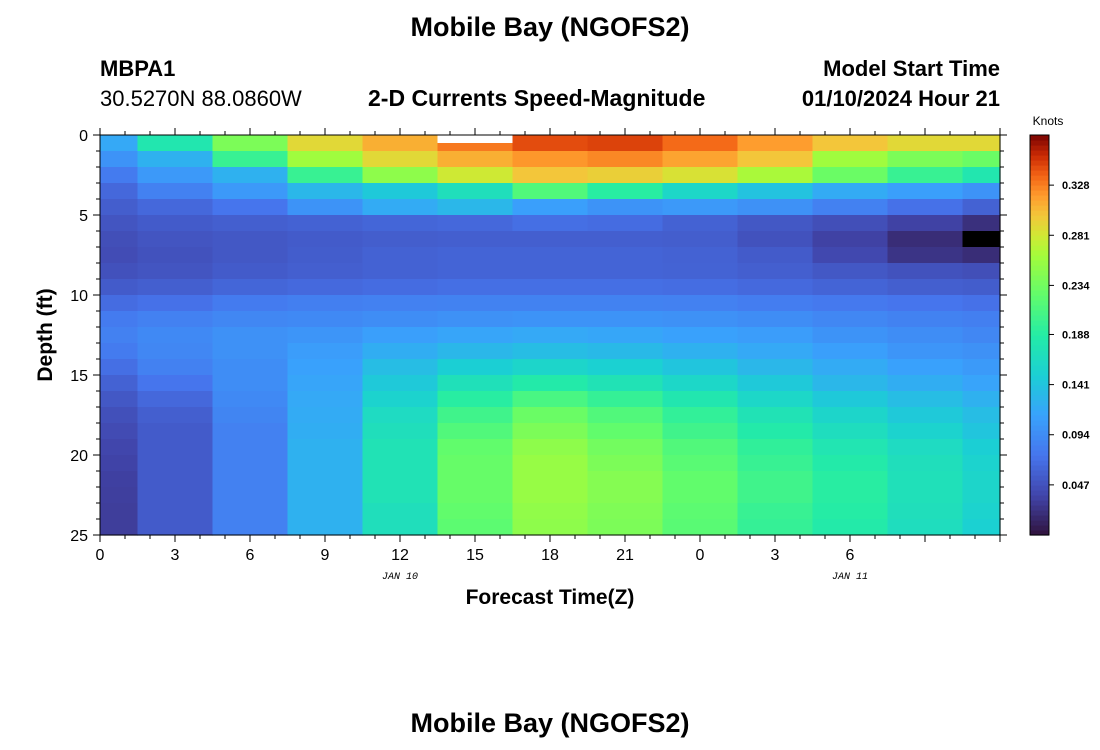 The height and width of the screenshot is (750, 1100). Describe the element at coordinates (850, 555) in the screenshot. I see `x-tick-label: 6` at that location.